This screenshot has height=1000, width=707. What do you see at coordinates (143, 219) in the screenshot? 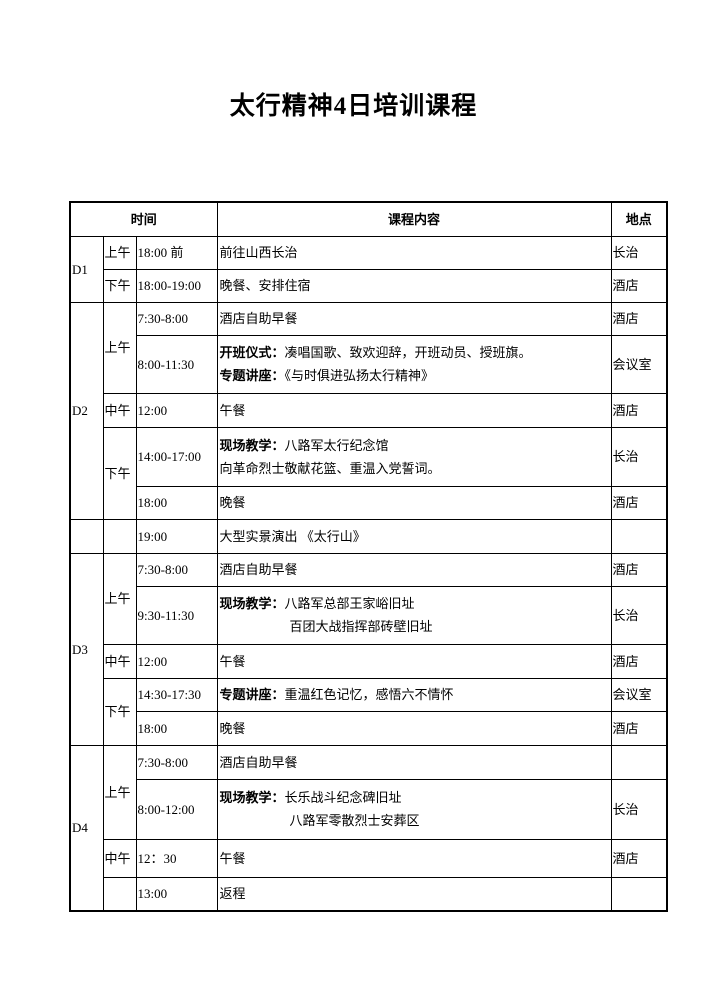
I see `header-cell: 时间` at bounding box center [143, 219].